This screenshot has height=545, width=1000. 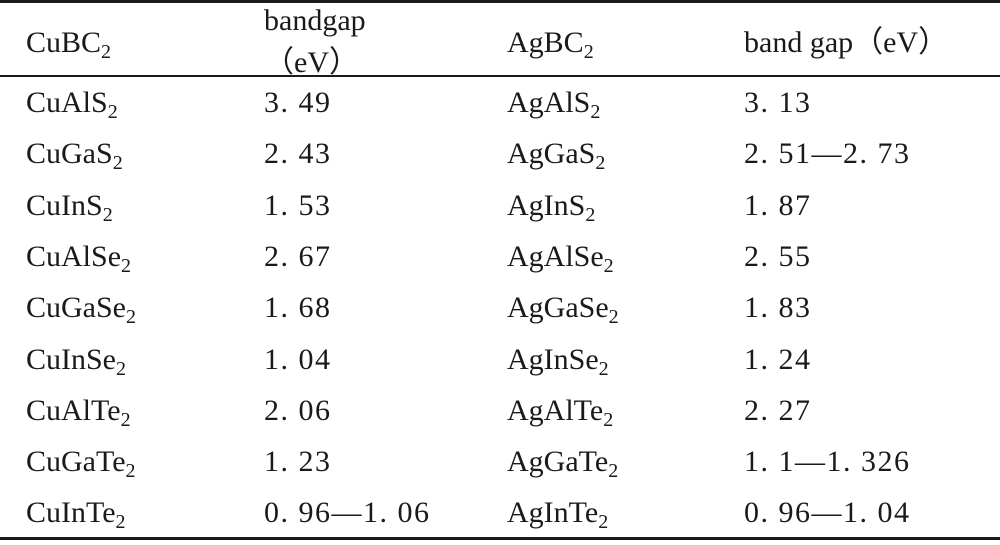 What do you see at coordinates (298, 256) in the screenshot?
I see `cu-bandgap: 2. 67` at bounding box center [298, 256].